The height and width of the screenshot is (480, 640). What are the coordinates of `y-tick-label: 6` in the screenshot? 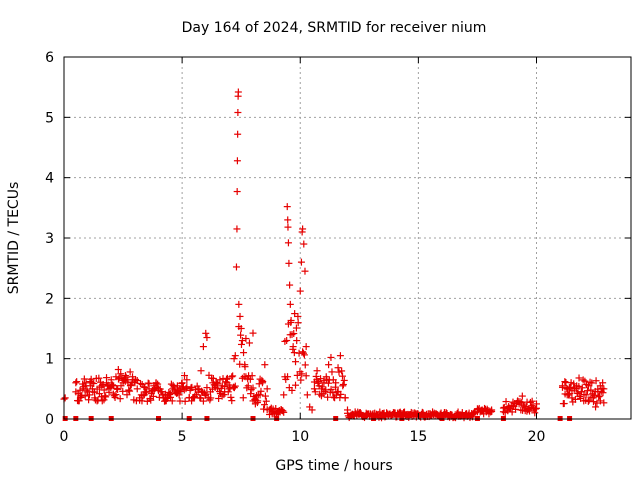 It's located at (49, 58).